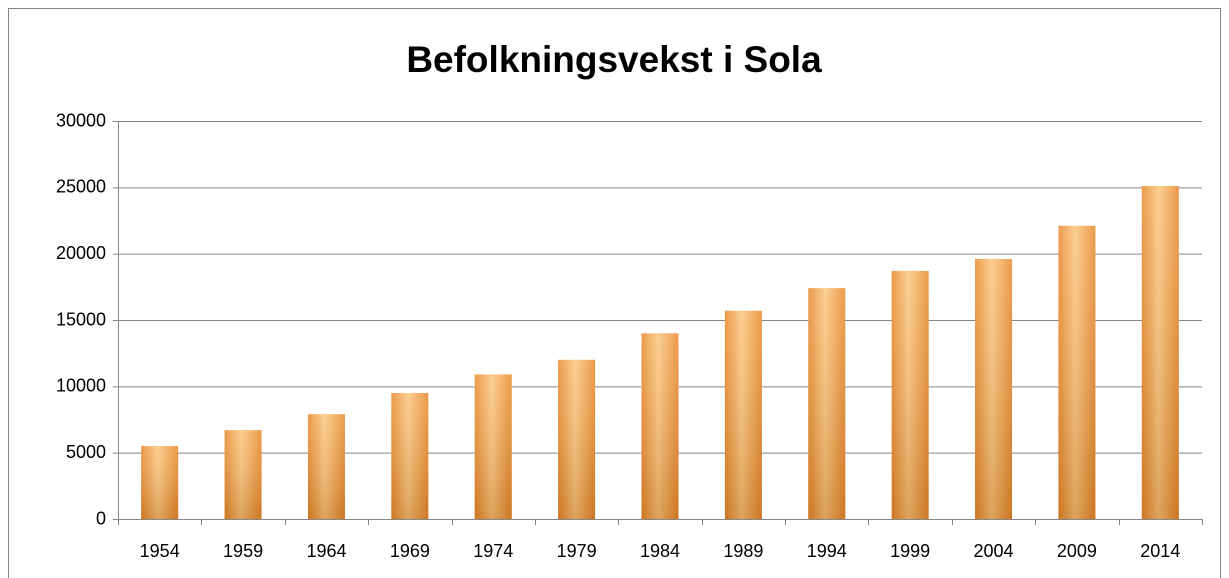 The image size is (1229, 578). What do you see at coordinates (86, 452) in the screenshot?
I see `y-tick-label: 5000` at bounding box center [86, 452].